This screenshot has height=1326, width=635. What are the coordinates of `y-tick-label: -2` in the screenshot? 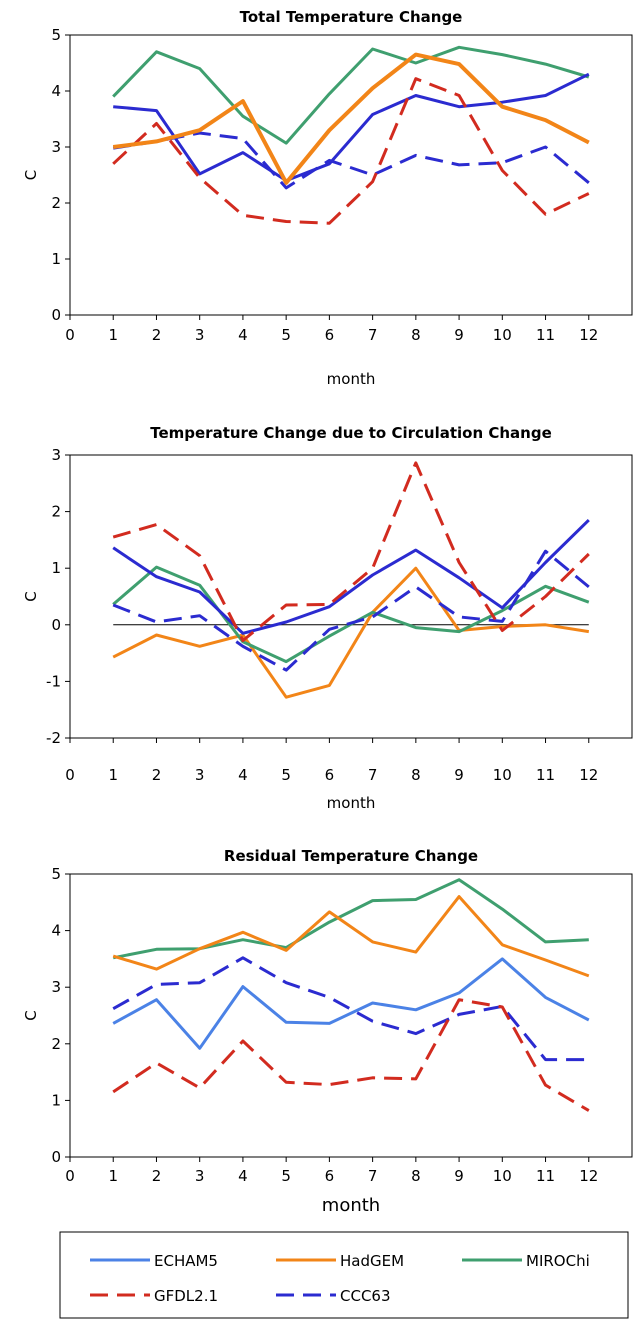 It's located at (53, 738).